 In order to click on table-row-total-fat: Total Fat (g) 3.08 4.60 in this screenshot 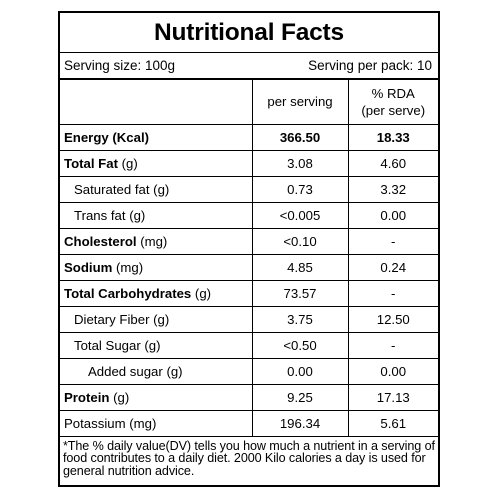, I will do `click(249, 163)`.